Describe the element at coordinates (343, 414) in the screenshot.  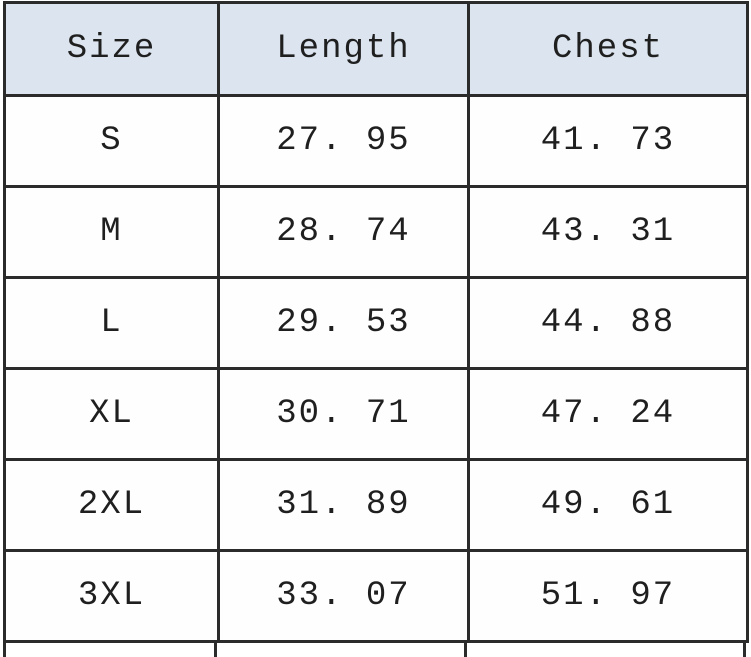
I see `length-cell: 30. 71` at that location.